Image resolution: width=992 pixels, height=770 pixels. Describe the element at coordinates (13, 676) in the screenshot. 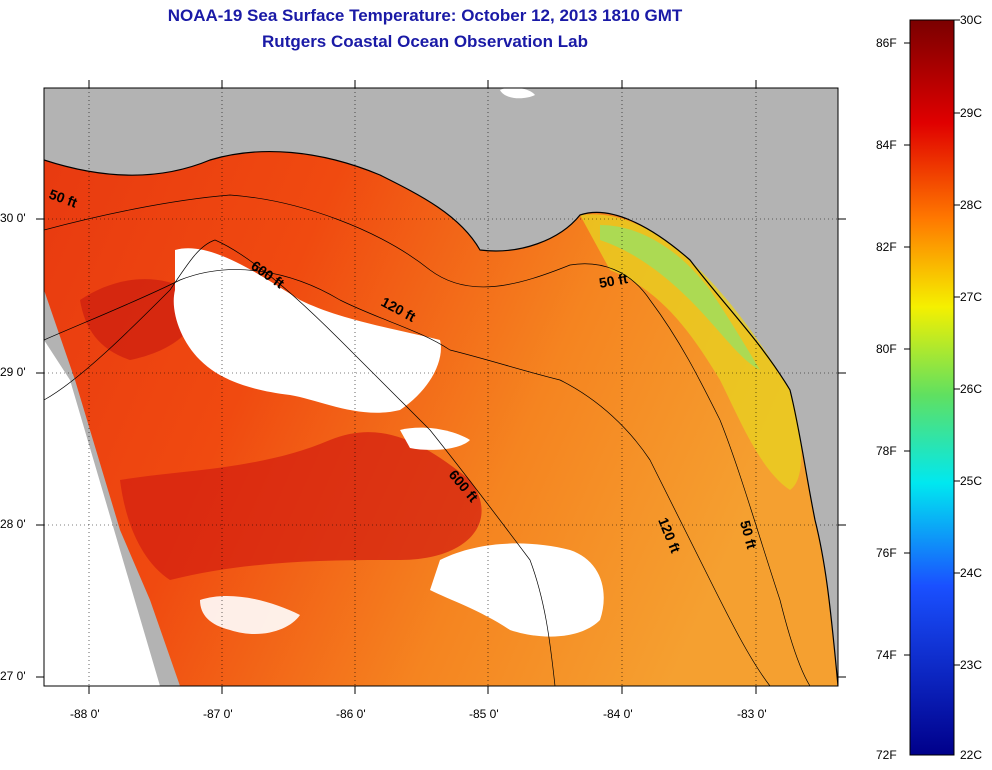

I see `lat-label-27: 27 0'` at that location.